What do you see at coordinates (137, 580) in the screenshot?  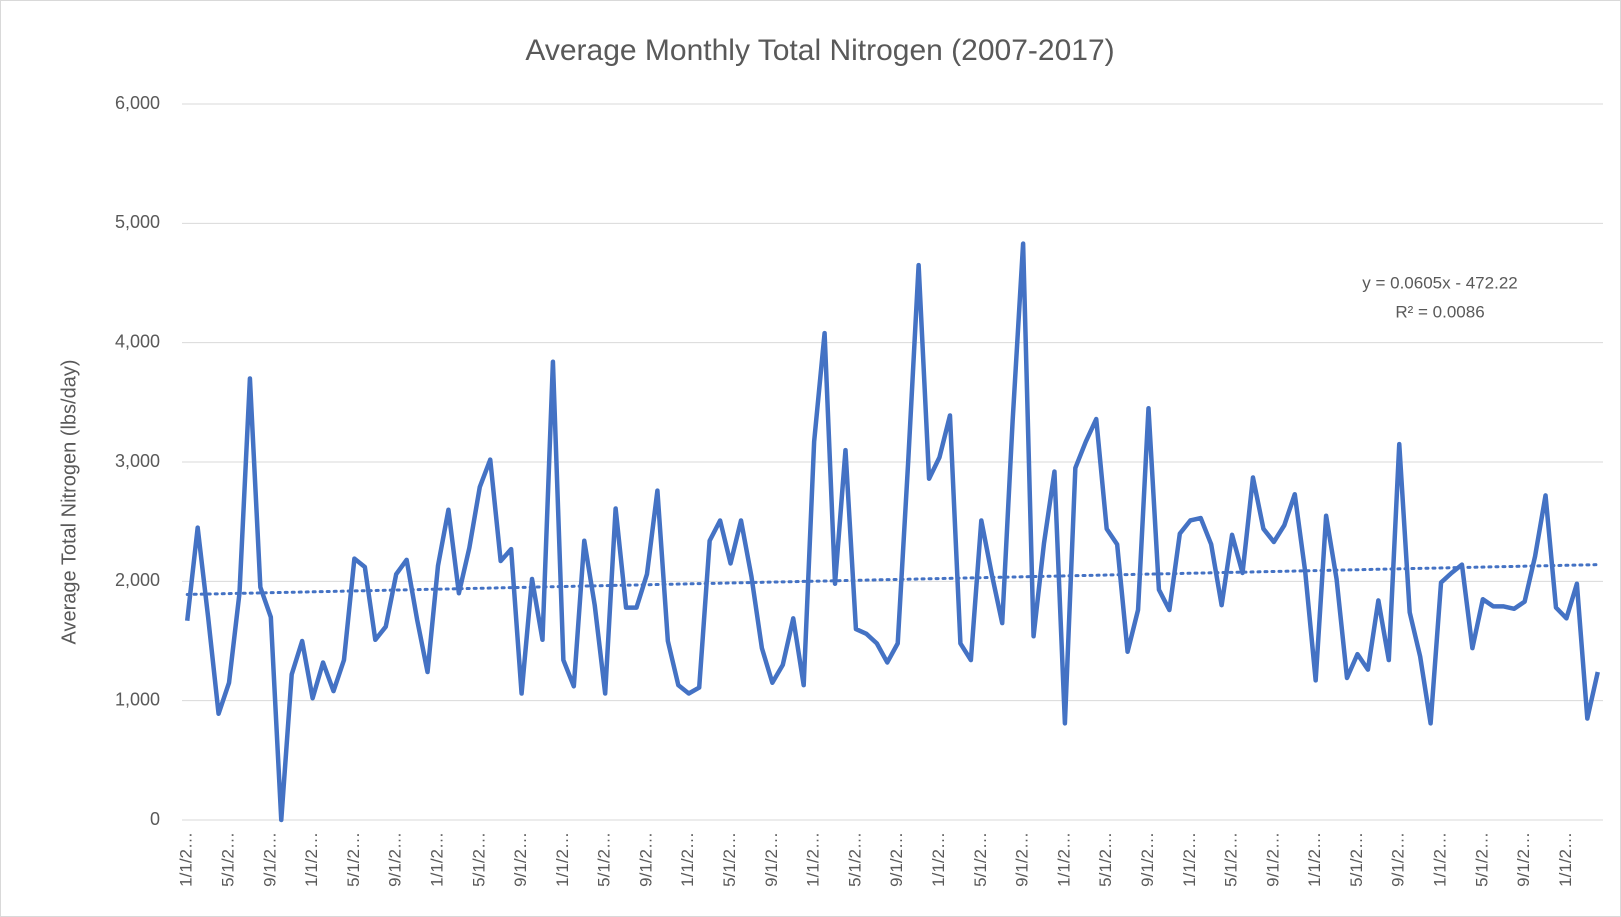 I see `y-tick-label: 2,000` at bounding box center [137, 580].